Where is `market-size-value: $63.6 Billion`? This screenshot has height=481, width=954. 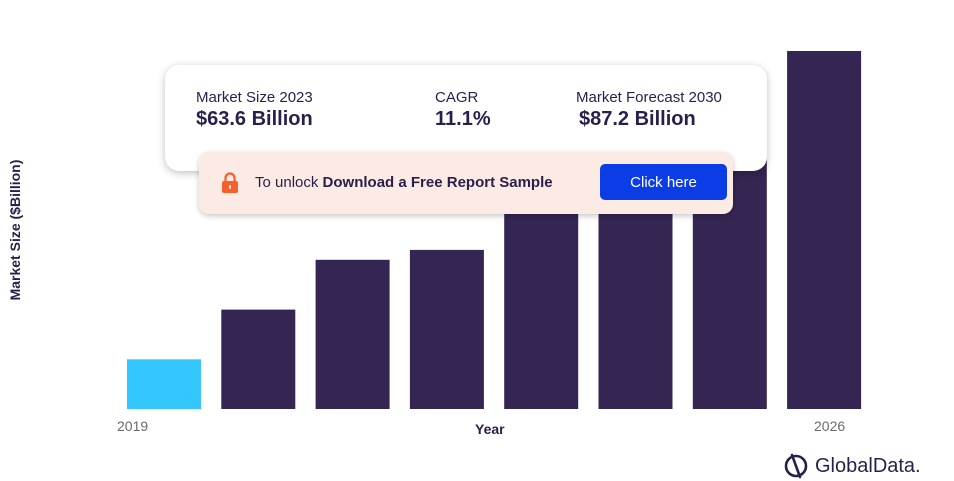
market-size-value: $63.6 Billion is located at coordinates (254, 119).